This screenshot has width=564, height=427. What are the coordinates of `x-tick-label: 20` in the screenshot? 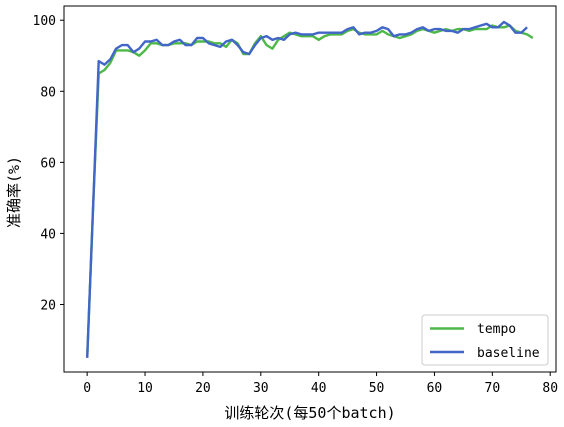 It's located at (203, 388).